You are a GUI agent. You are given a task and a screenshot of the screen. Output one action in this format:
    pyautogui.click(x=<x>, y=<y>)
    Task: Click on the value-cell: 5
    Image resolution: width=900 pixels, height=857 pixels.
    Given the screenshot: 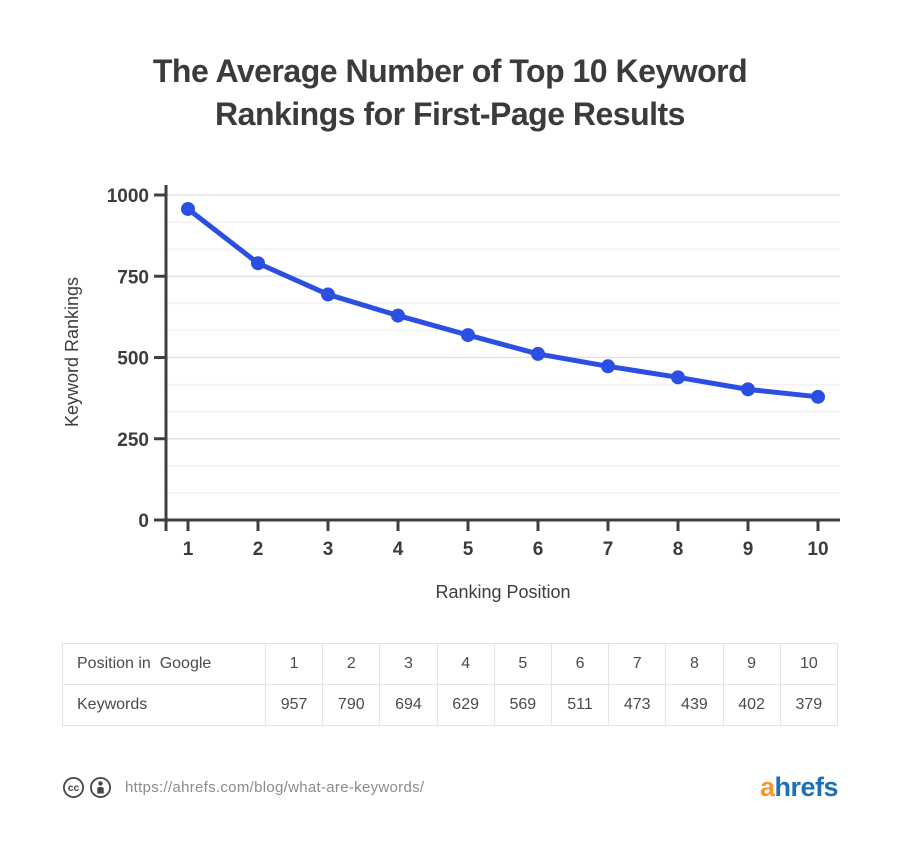 What is the action you would take?
    pyautogui.click(x=522, y=664)
    